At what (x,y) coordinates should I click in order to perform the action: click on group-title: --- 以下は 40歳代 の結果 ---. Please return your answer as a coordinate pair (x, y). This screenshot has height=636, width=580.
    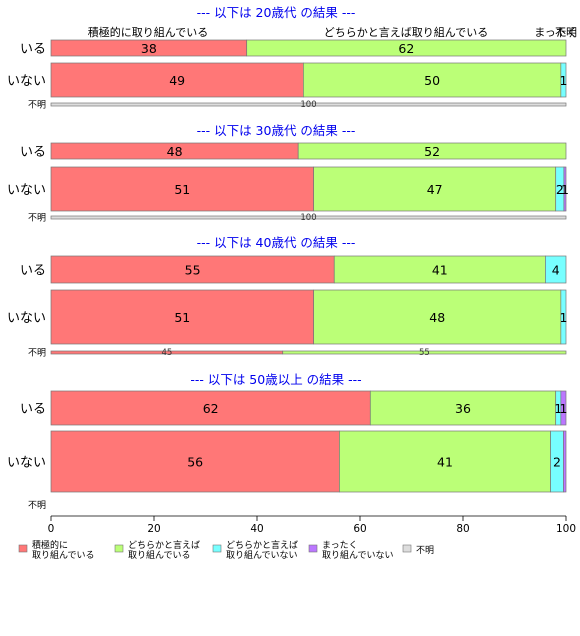
    Looking at the image, I should click on (276, 242).